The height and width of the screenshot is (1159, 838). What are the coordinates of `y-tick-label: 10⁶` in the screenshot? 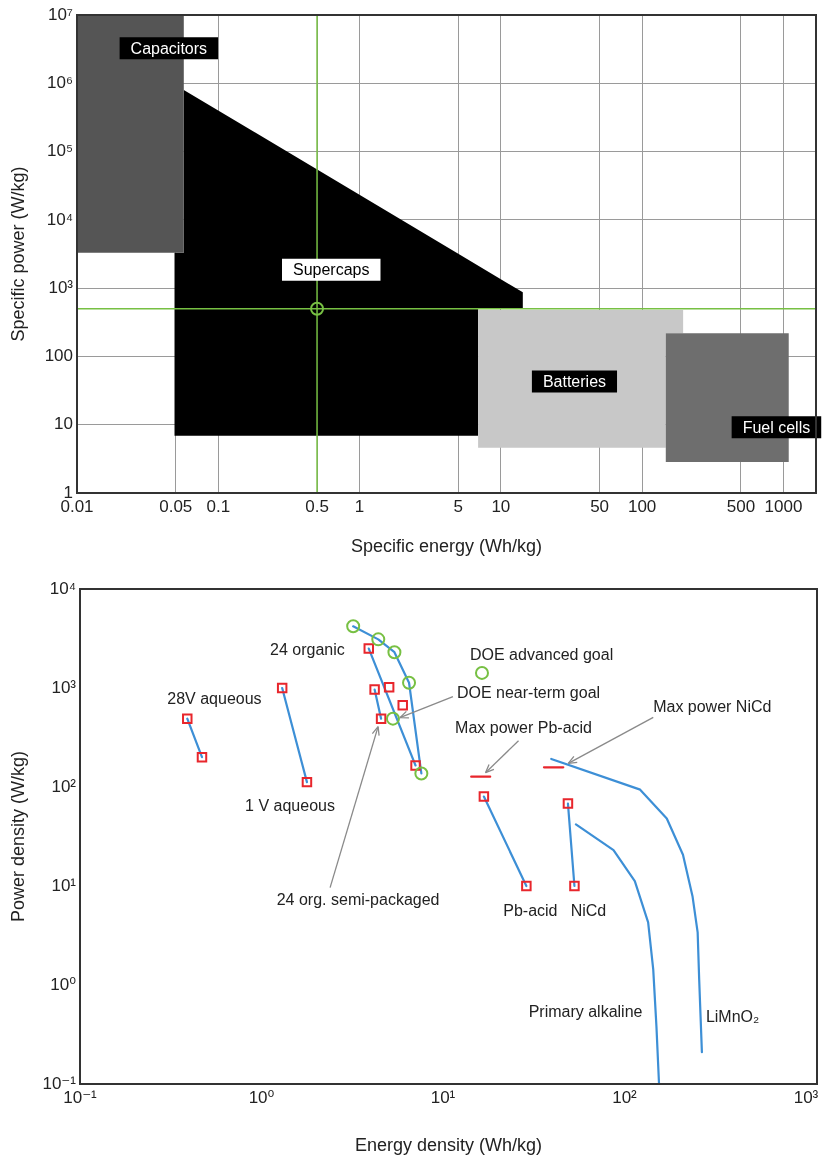 It's located at (60, 82).